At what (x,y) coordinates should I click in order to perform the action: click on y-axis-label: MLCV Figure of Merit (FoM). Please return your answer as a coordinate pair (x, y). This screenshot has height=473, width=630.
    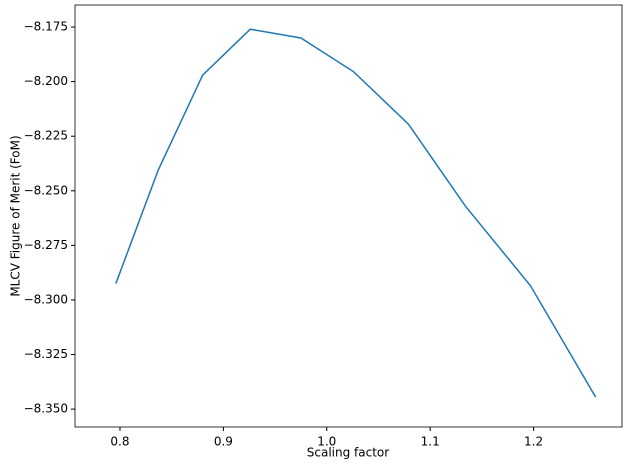
    Looking at the image, I should click on (16, 215).